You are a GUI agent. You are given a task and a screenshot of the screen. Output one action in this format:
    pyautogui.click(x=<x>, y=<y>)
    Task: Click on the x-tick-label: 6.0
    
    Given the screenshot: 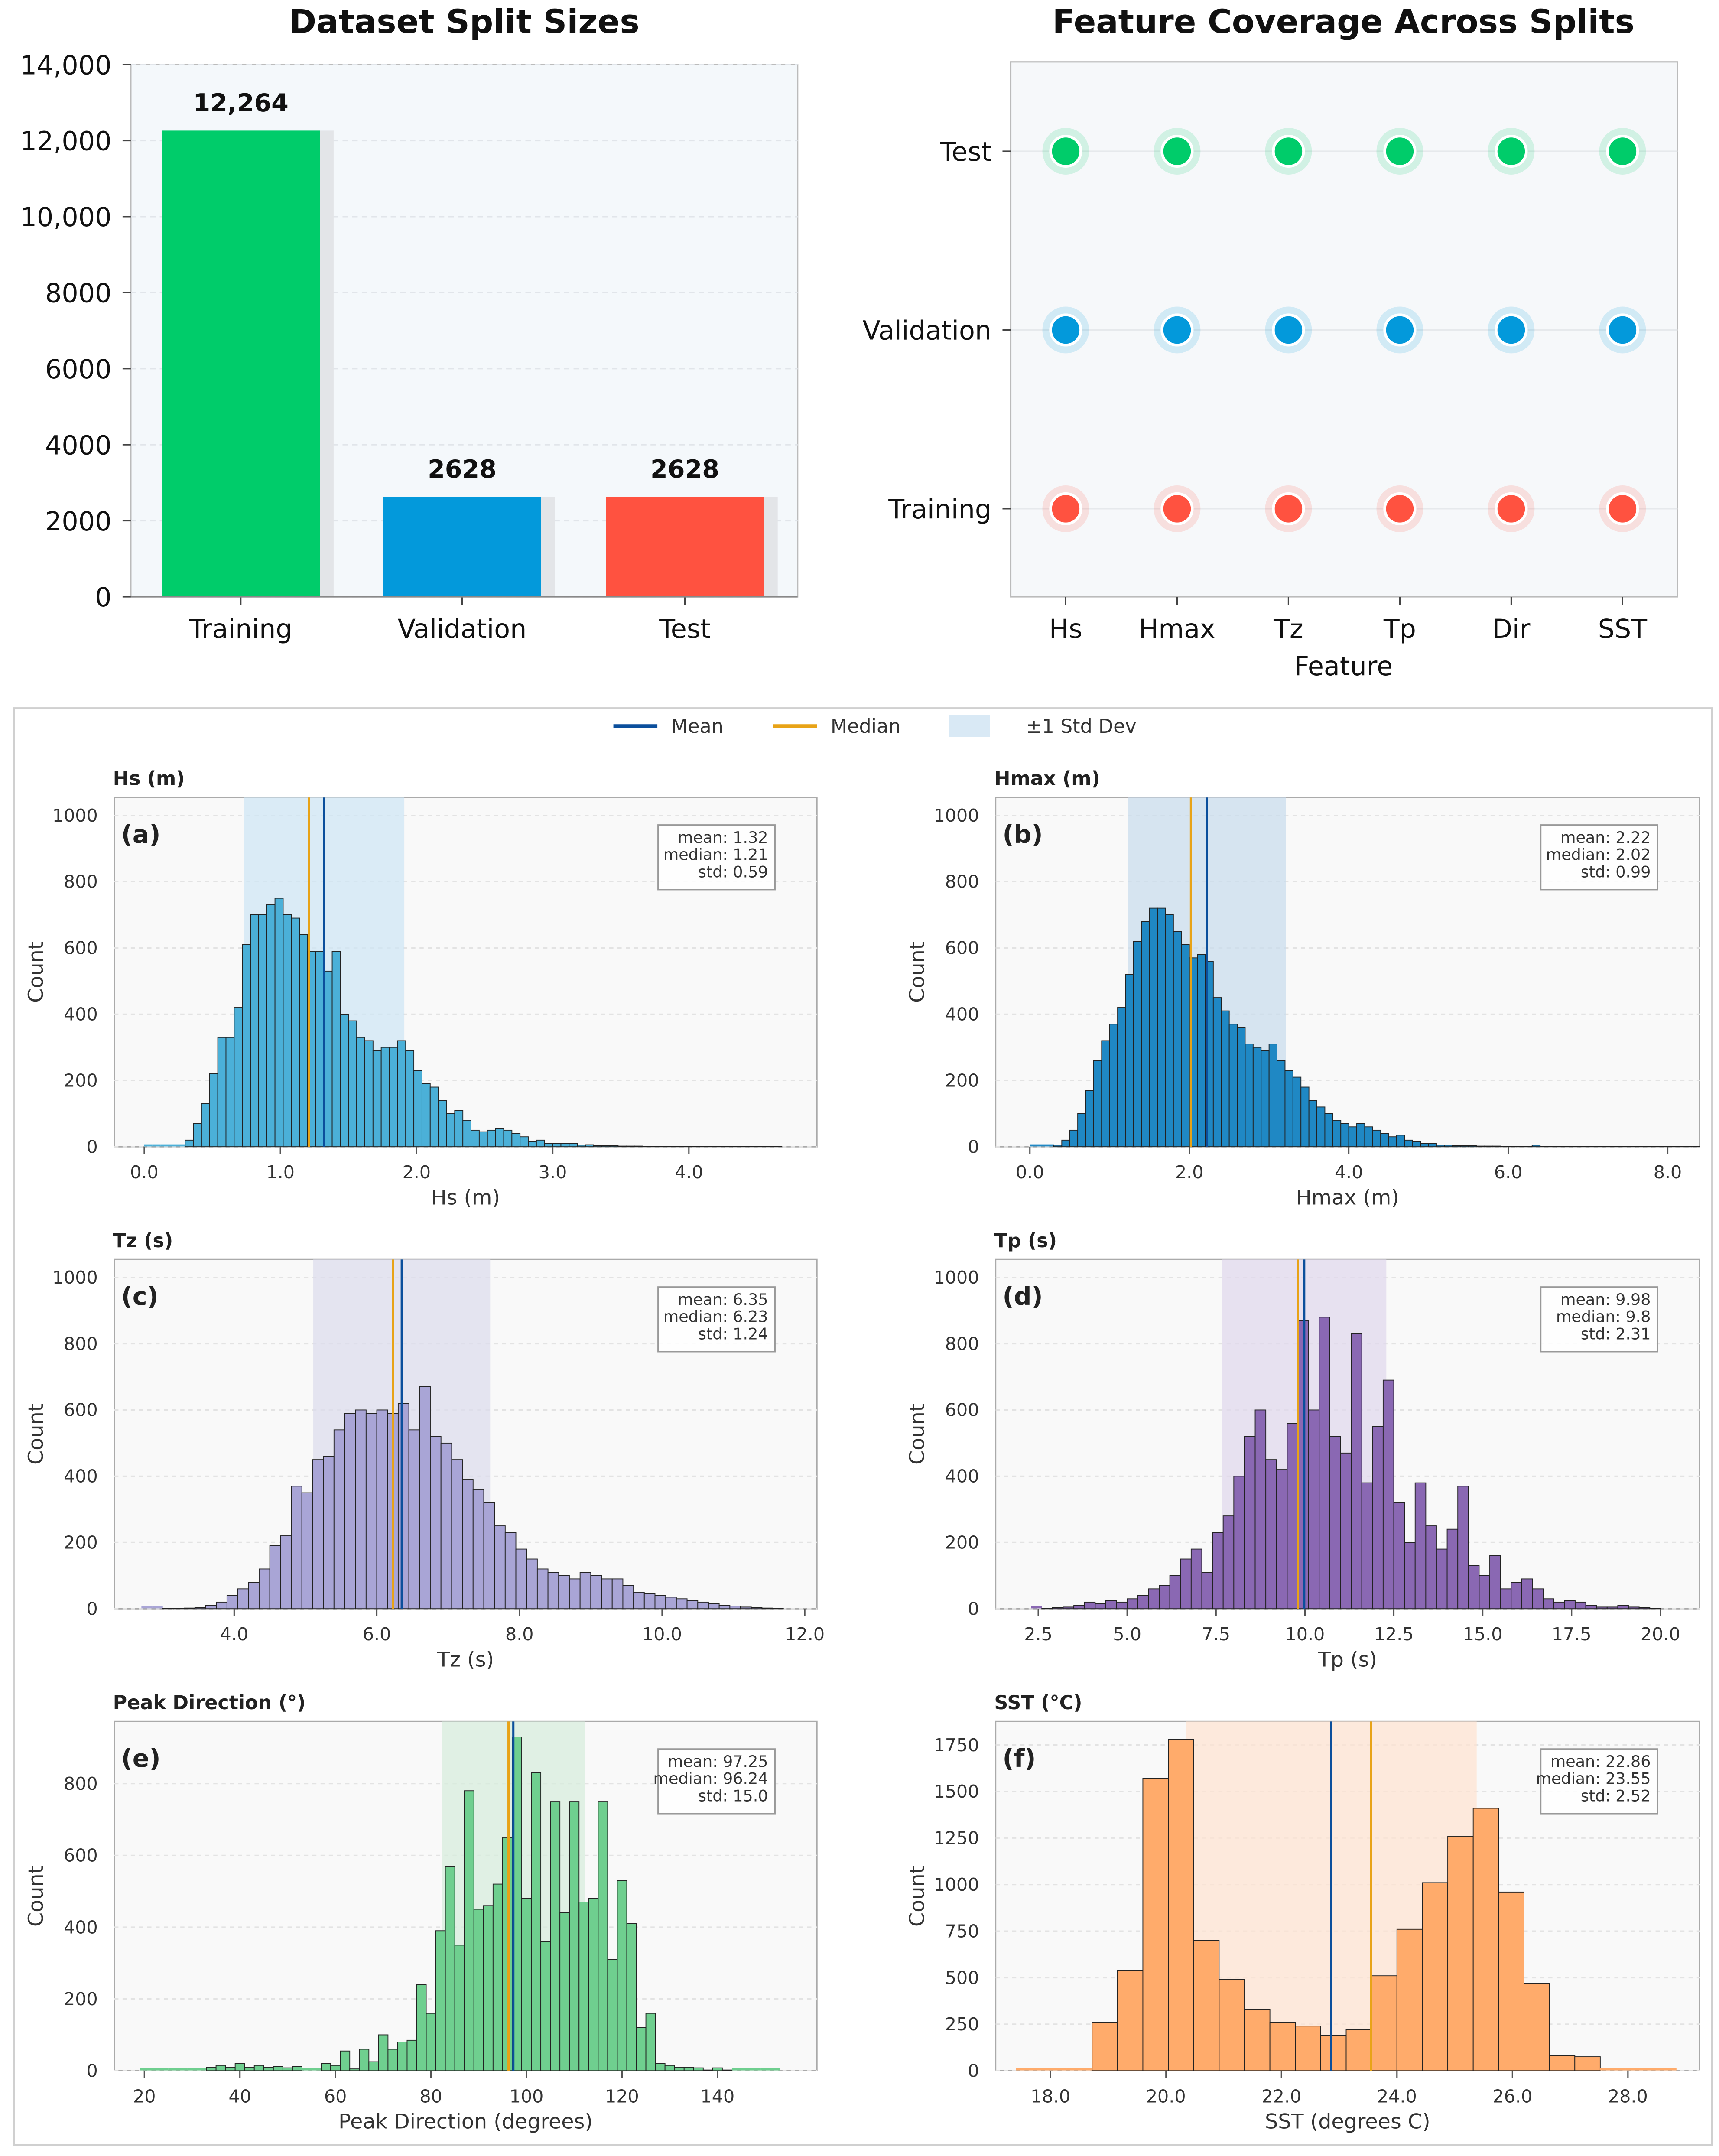 What is the action you would take?
    pyautogui.click(x=1509, y=1172)
    